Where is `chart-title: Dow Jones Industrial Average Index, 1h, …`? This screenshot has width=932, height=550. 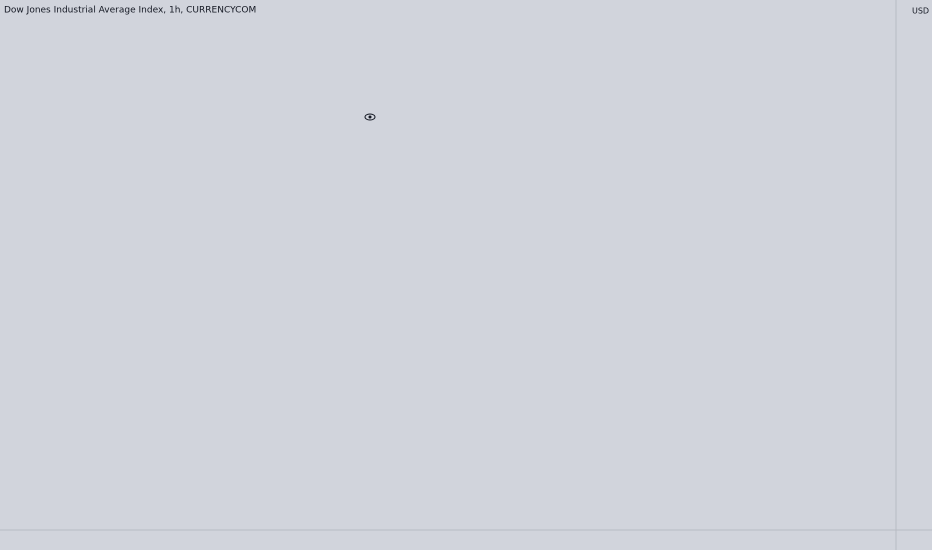 chart-title: Dow Jones Industrial Average Index, 1h, … is located at coordinates (130, 11).